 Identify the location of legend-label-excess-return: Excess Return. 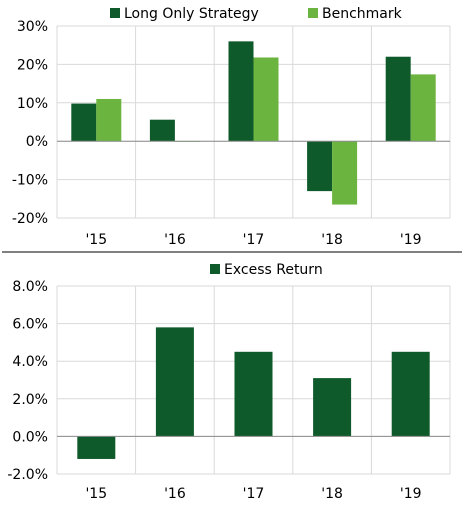
(273, 270).